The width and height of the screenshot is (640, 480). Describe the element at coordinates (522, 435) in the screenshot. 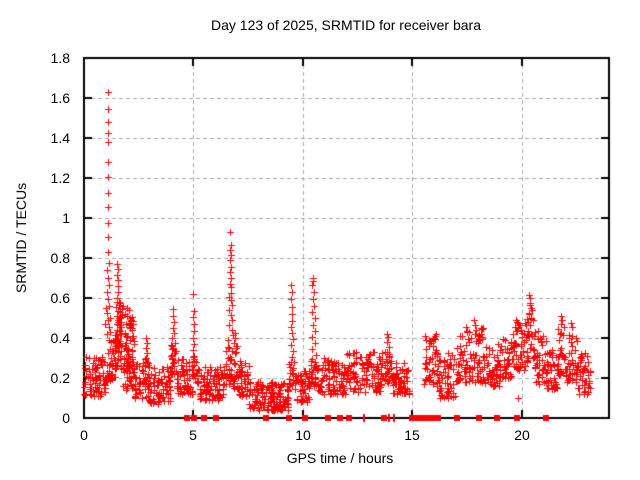

I see `x-tick-label: 20` at that location.